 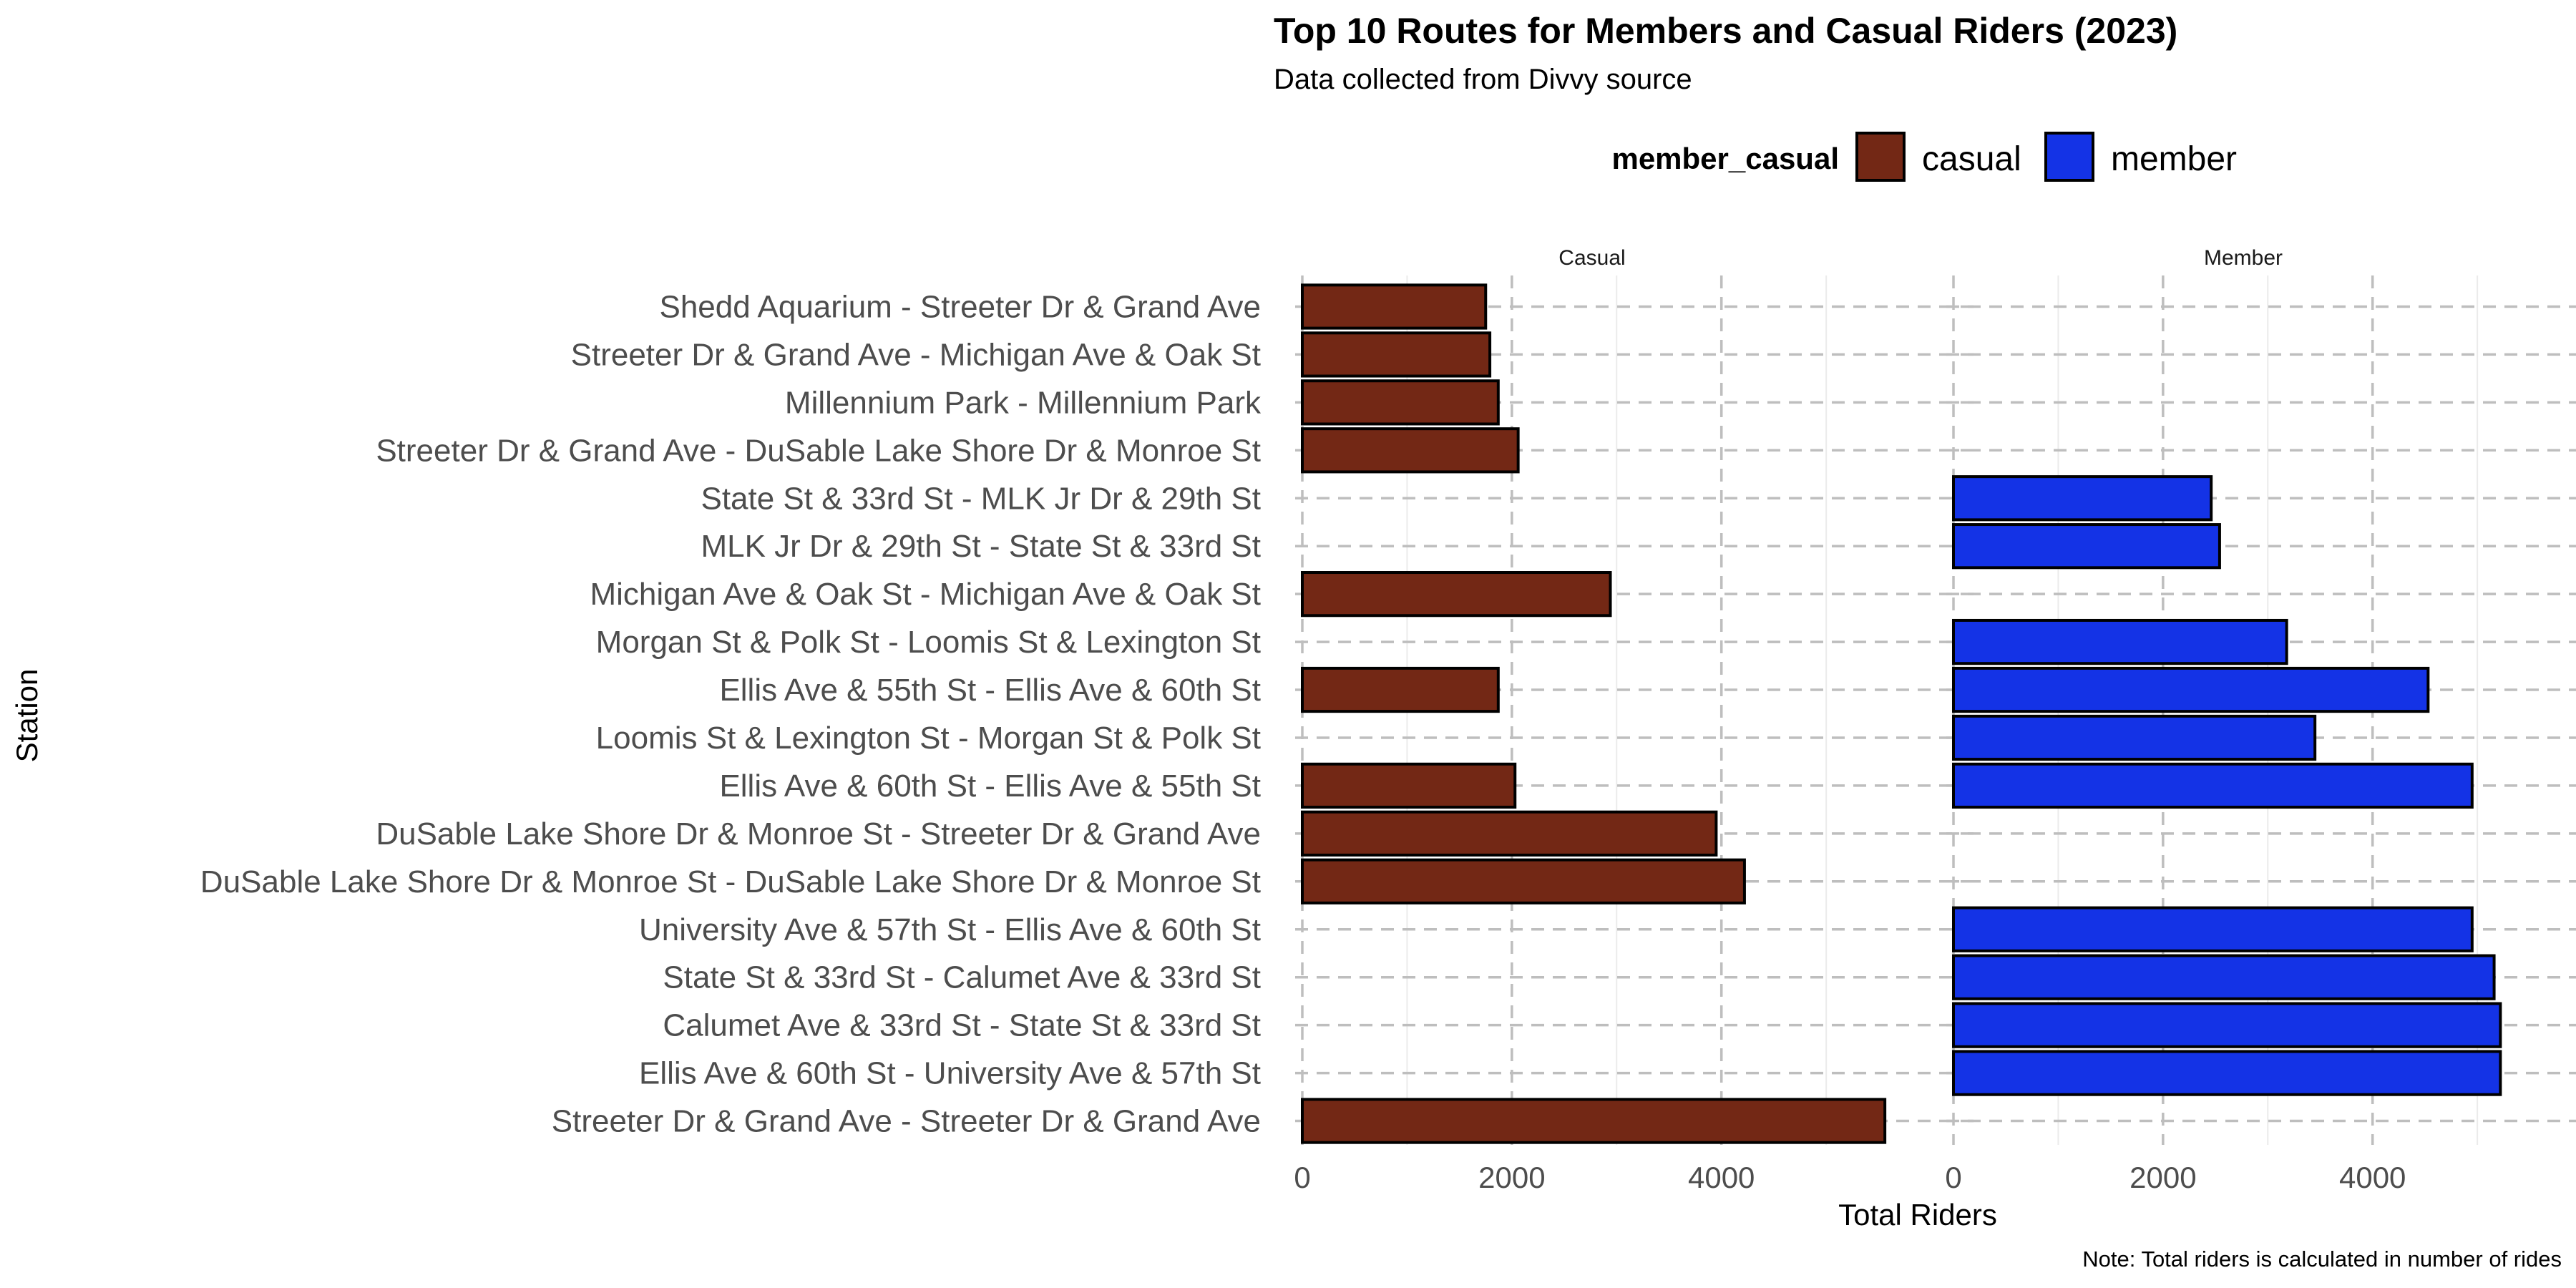 I want to click on y-tick-label-4: State St & 33rd St - MLK Jr Dr & 29th St, so click(x=981, y=498).